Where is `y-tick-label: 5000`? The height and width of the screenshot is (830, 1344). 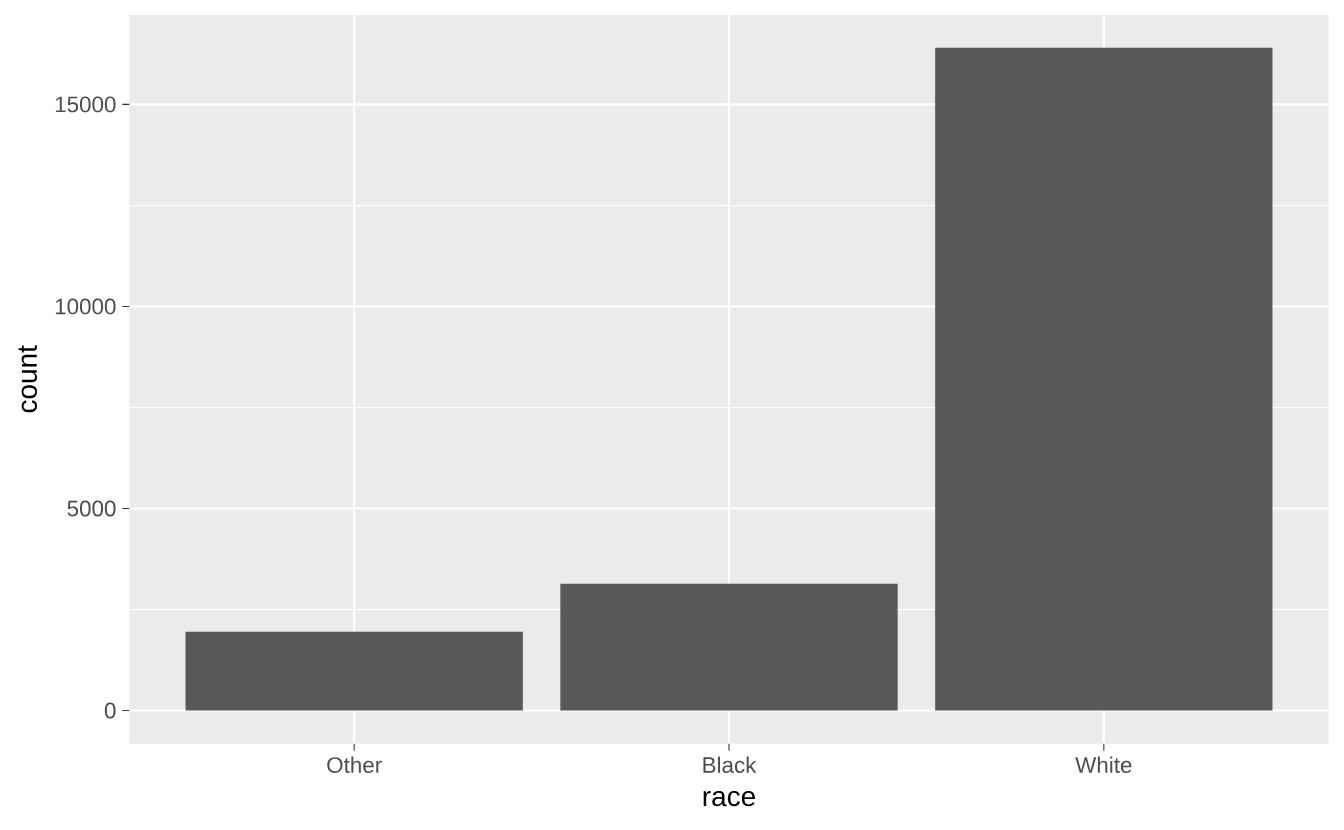
y-tick-label: 5000 is located at coordinates (91, 508).